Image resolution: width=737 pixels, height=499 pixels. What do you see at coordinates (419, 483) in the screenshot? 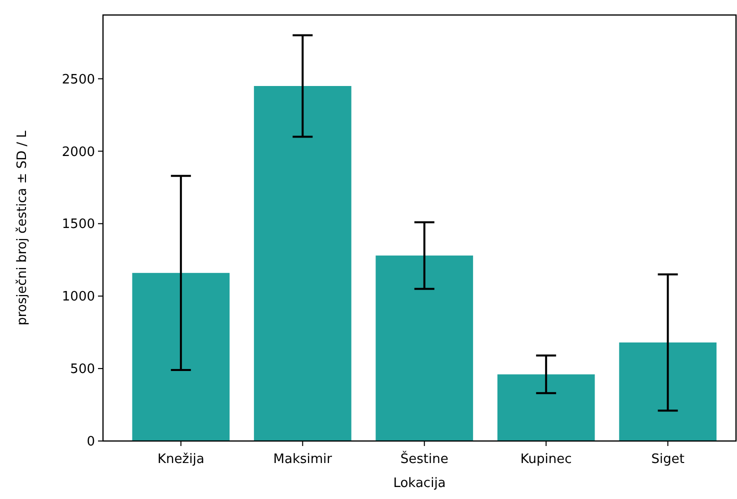
I see `x-axis-title: Lokacija` at bounding box center [419, 483].